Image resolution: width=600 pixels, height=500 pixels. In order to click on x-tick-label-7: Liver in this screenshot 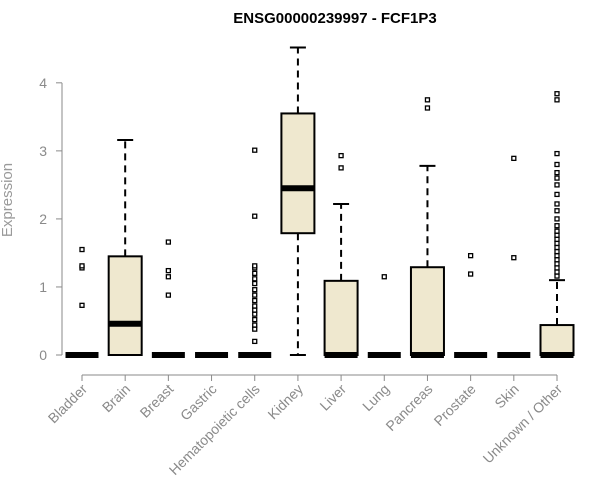, I will do `click(332, 397)`.